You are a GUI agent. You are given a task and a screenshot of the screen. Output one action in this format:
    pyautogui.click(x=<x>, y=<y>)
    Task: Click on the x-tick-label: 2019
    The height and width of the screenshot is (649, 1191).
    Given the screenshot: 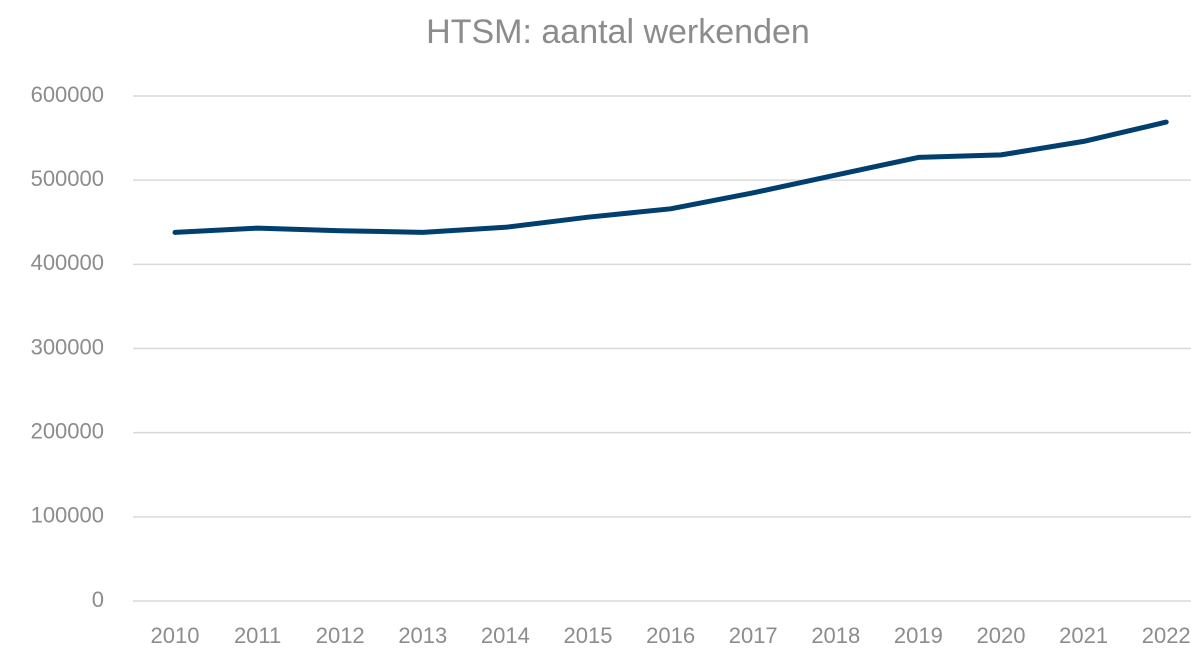 What is the action you would take?
    pyautogui.click(x=918, y=635)
    